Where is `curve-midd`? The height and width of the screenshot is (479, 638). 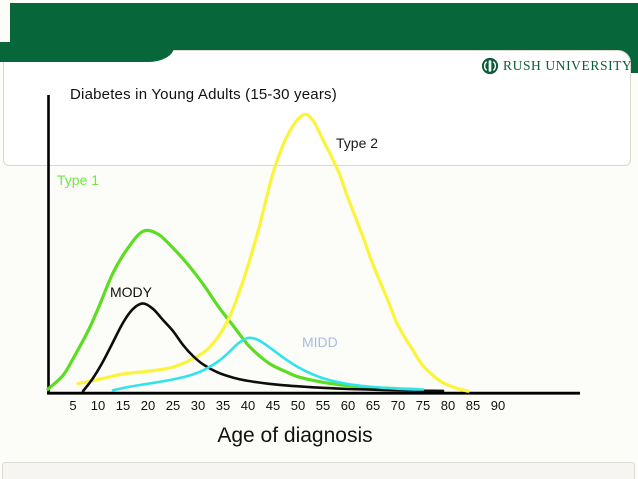 curve-midd is located at coordinates (268, 364).